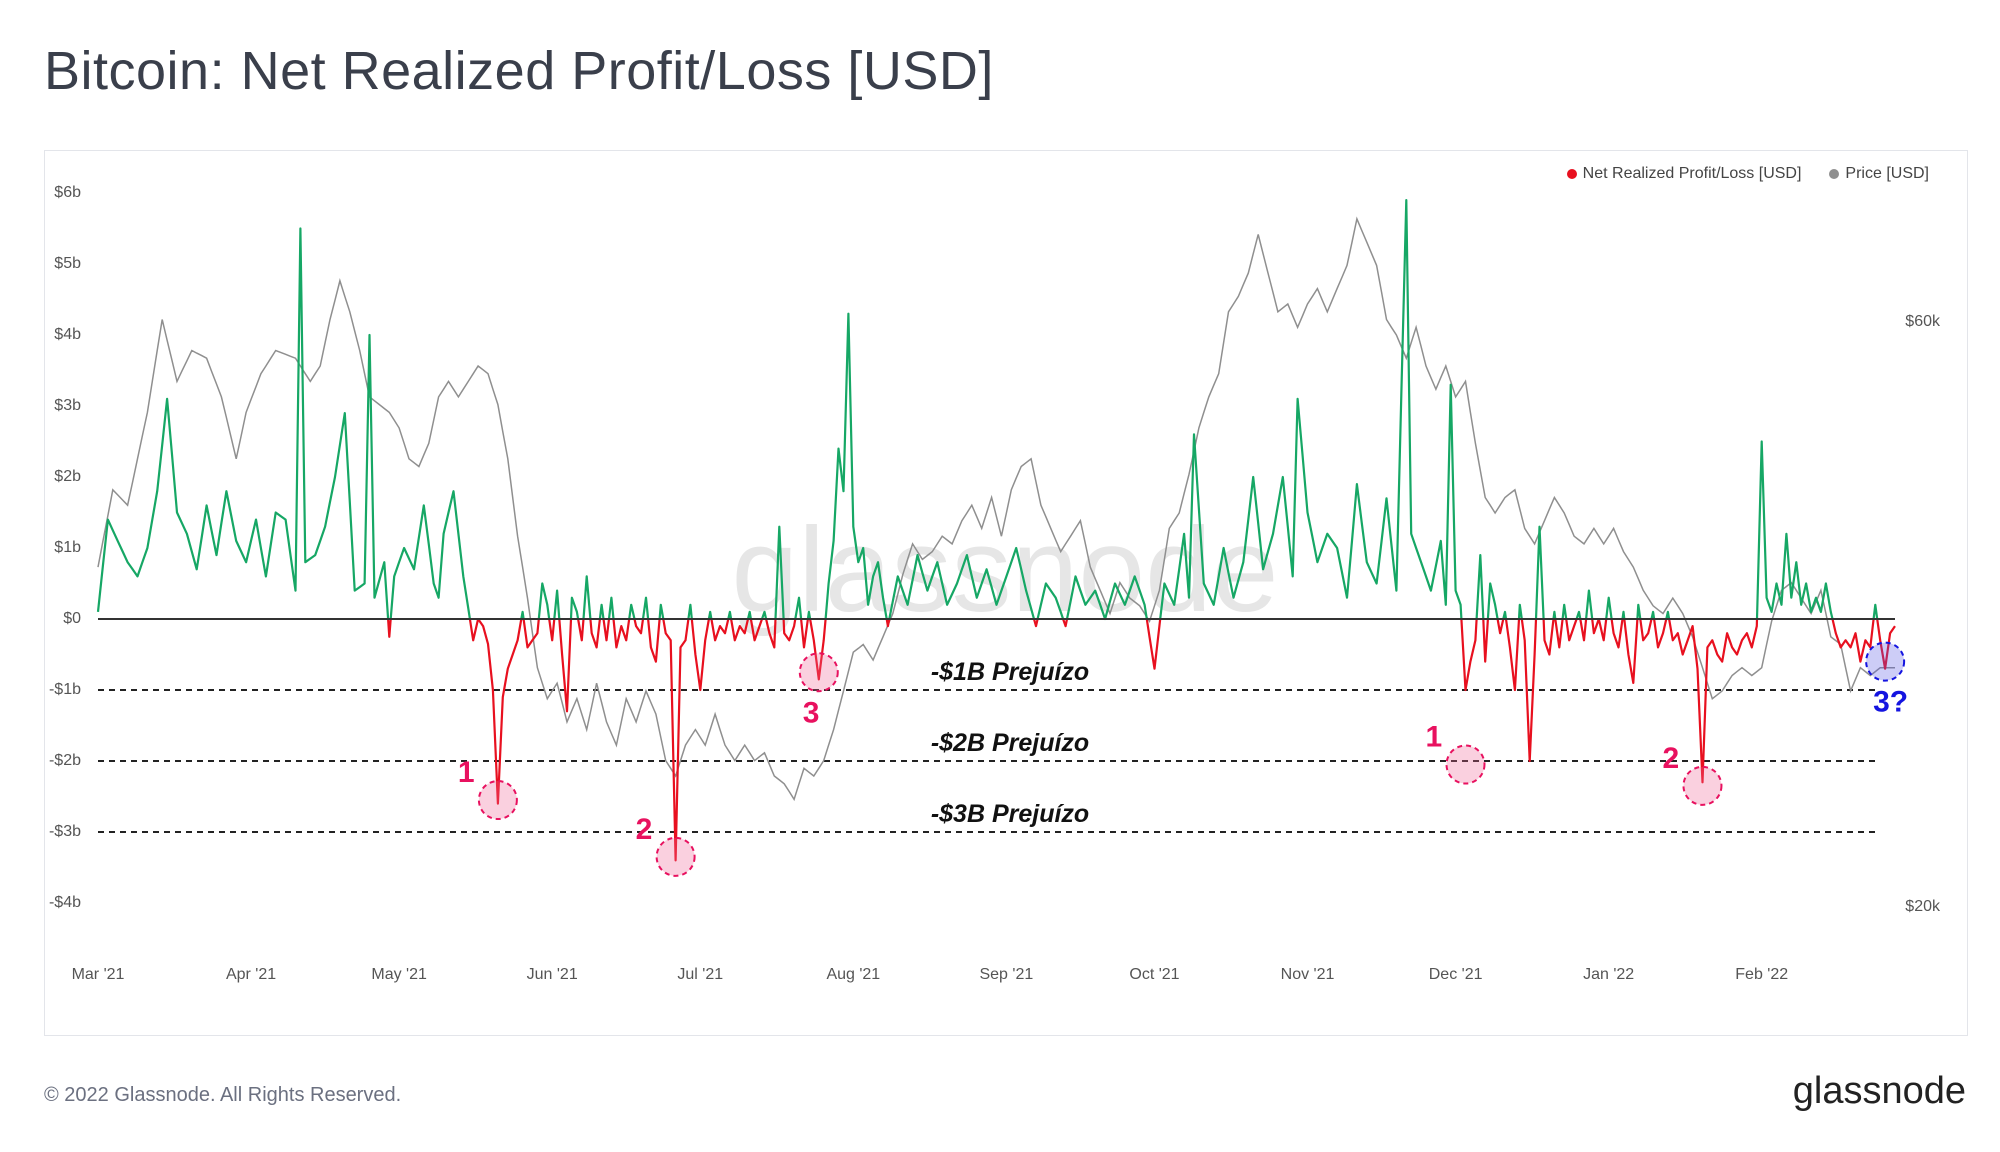 The image size is (2000, 1152). What do you see at coordinates (98, 974) in the screenshot?
I see `x-tick-label: Mar '21` at bounding box center [98, 974].